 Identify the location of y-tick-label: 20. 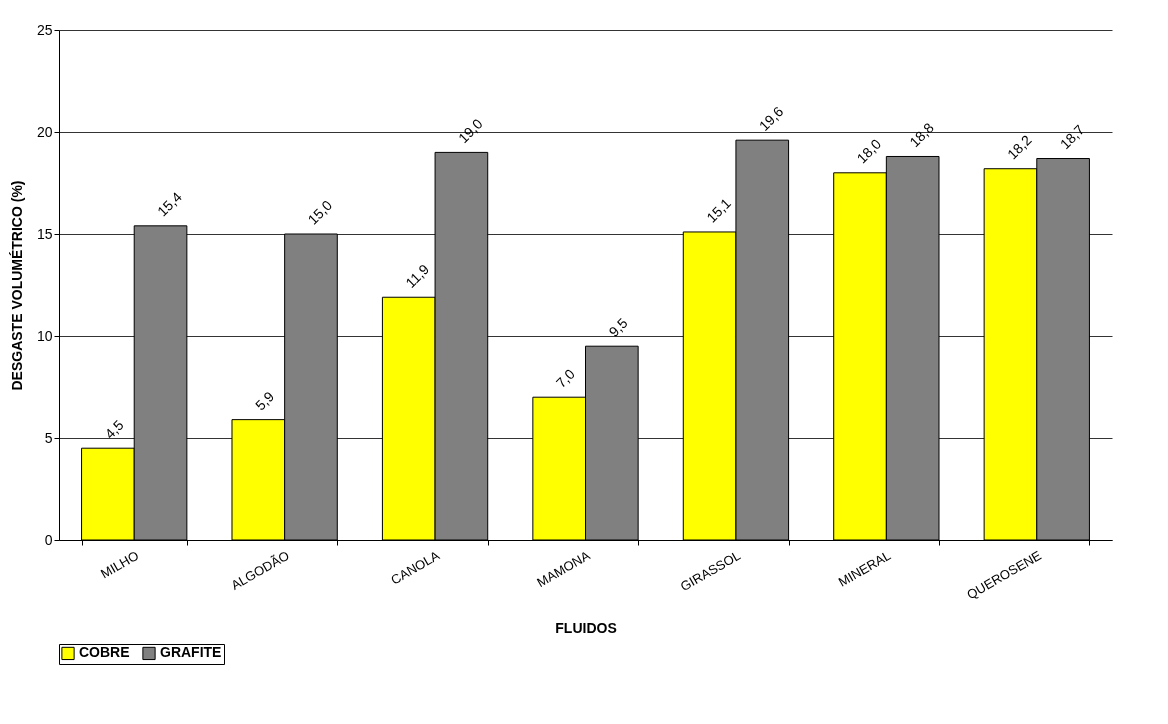
(44, 131).